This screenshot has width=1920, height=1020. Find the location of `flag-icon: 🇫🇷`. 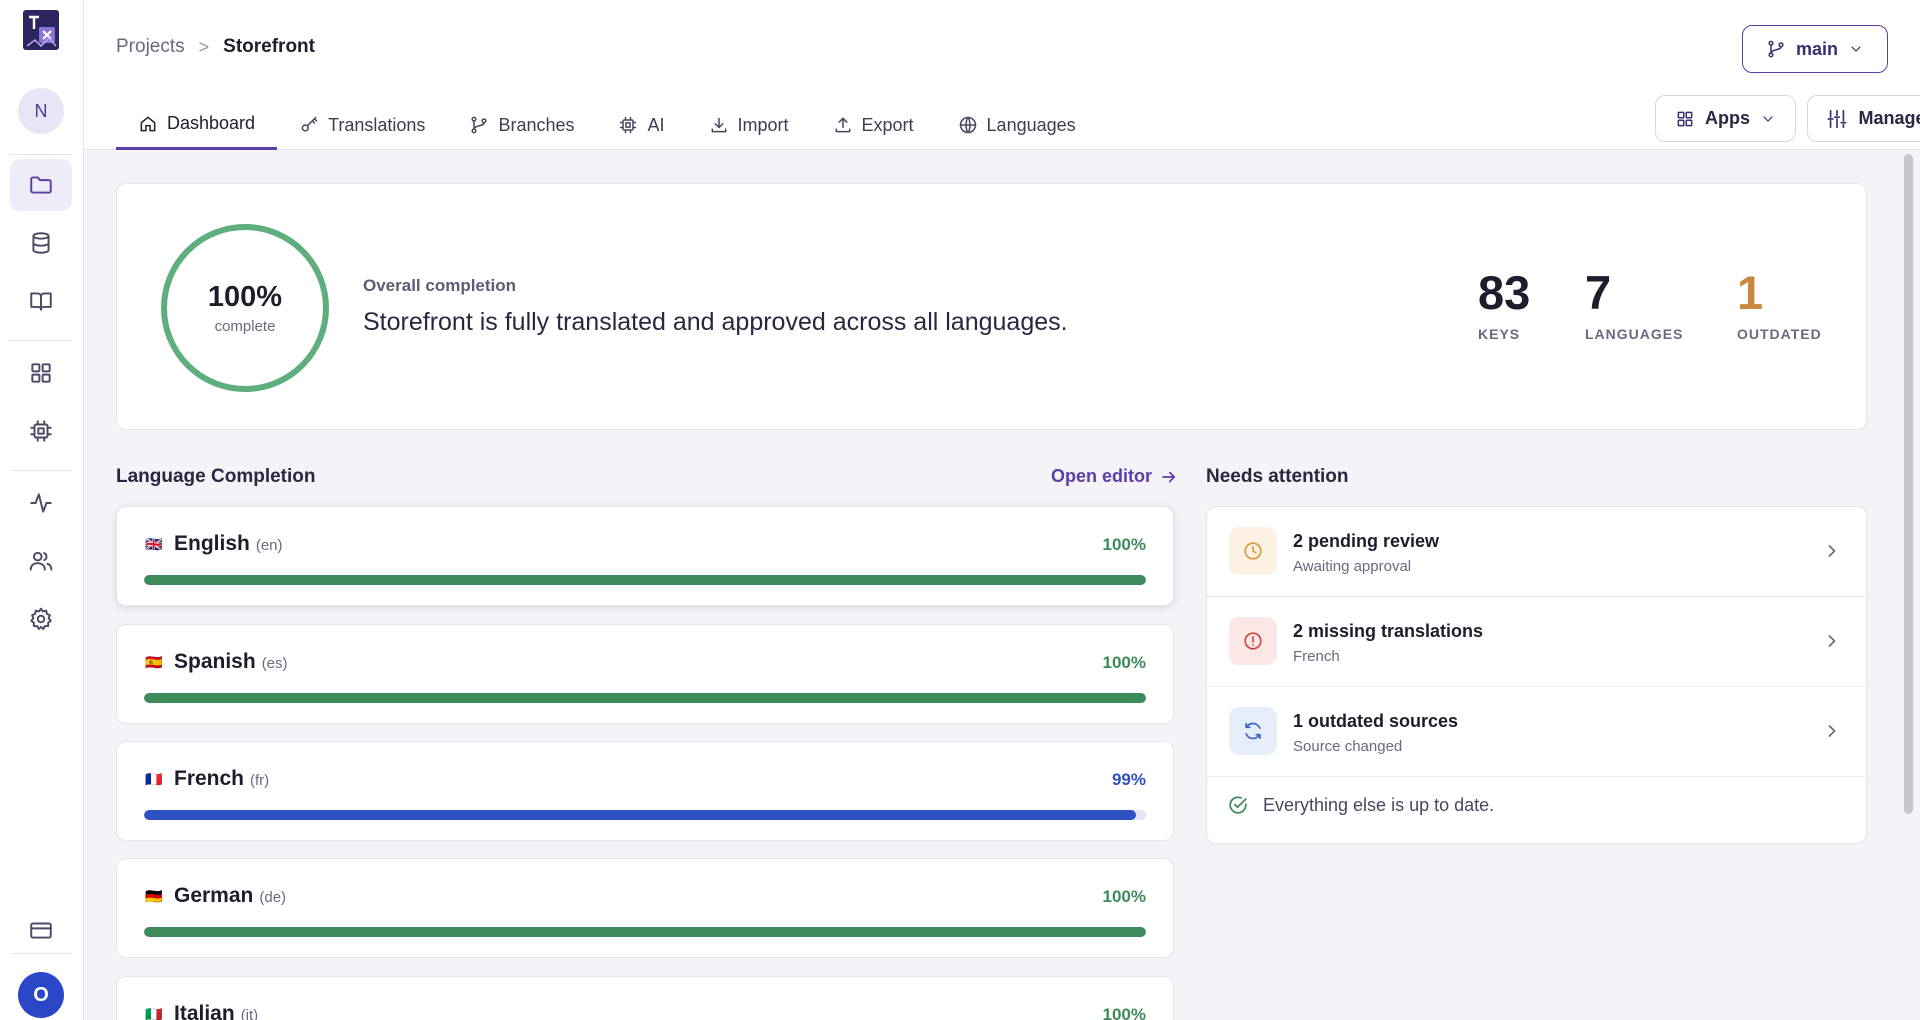

flag-icon: 🇫🇷 is located at coordinates (154, 779).